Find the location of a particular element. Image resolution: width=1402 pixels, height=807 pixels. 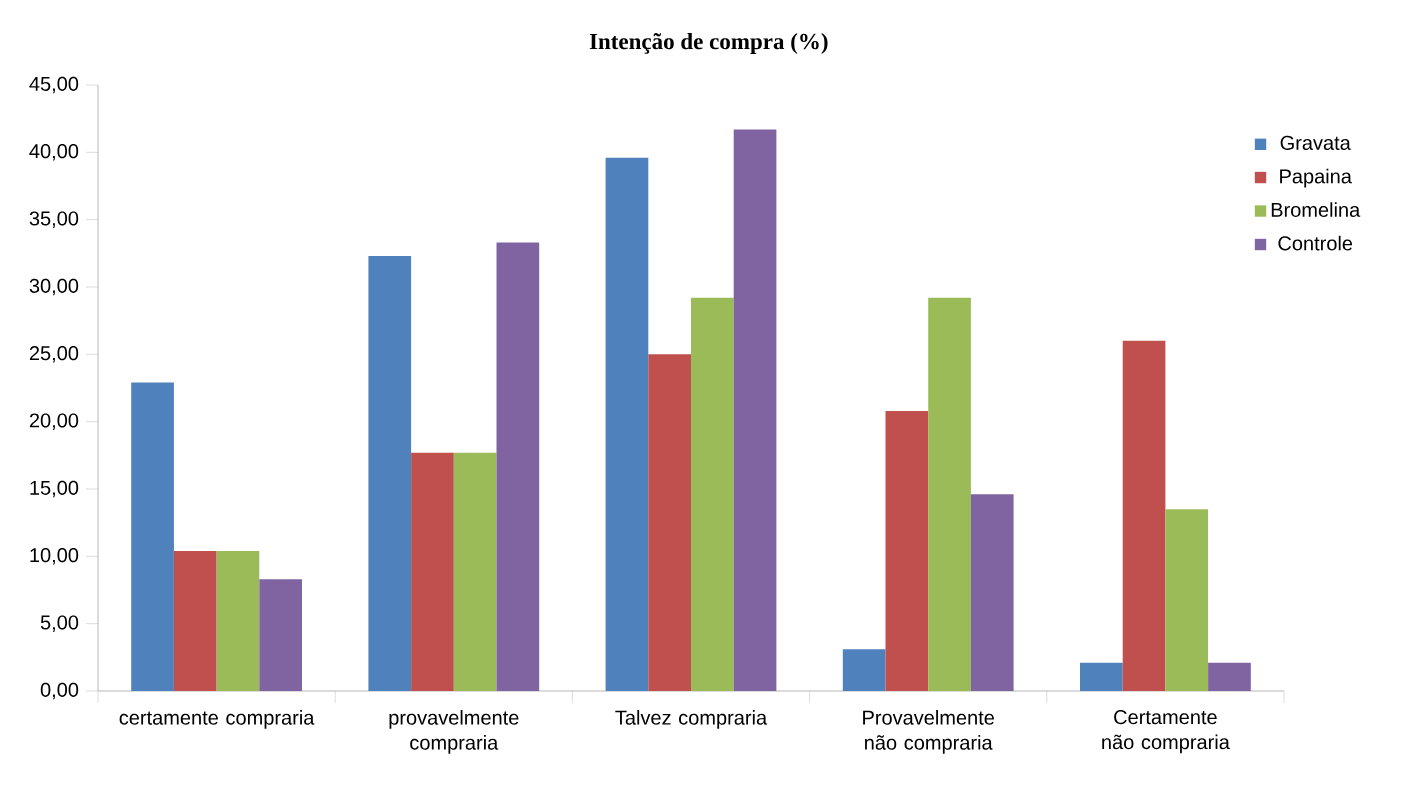

legend-label: Papaina is located at coordinates (1316, 178).